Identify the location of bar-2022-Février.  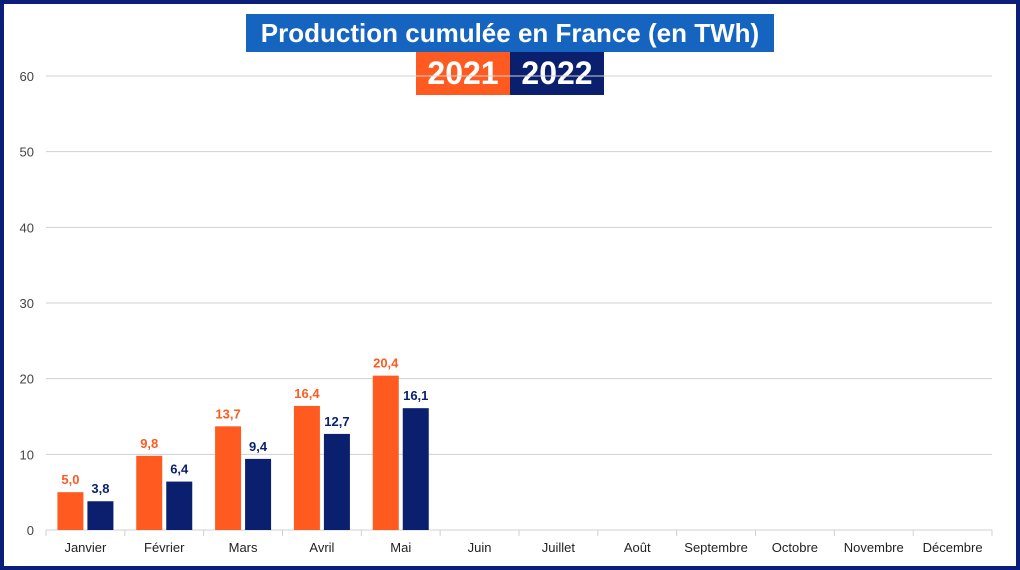
(179, 505).